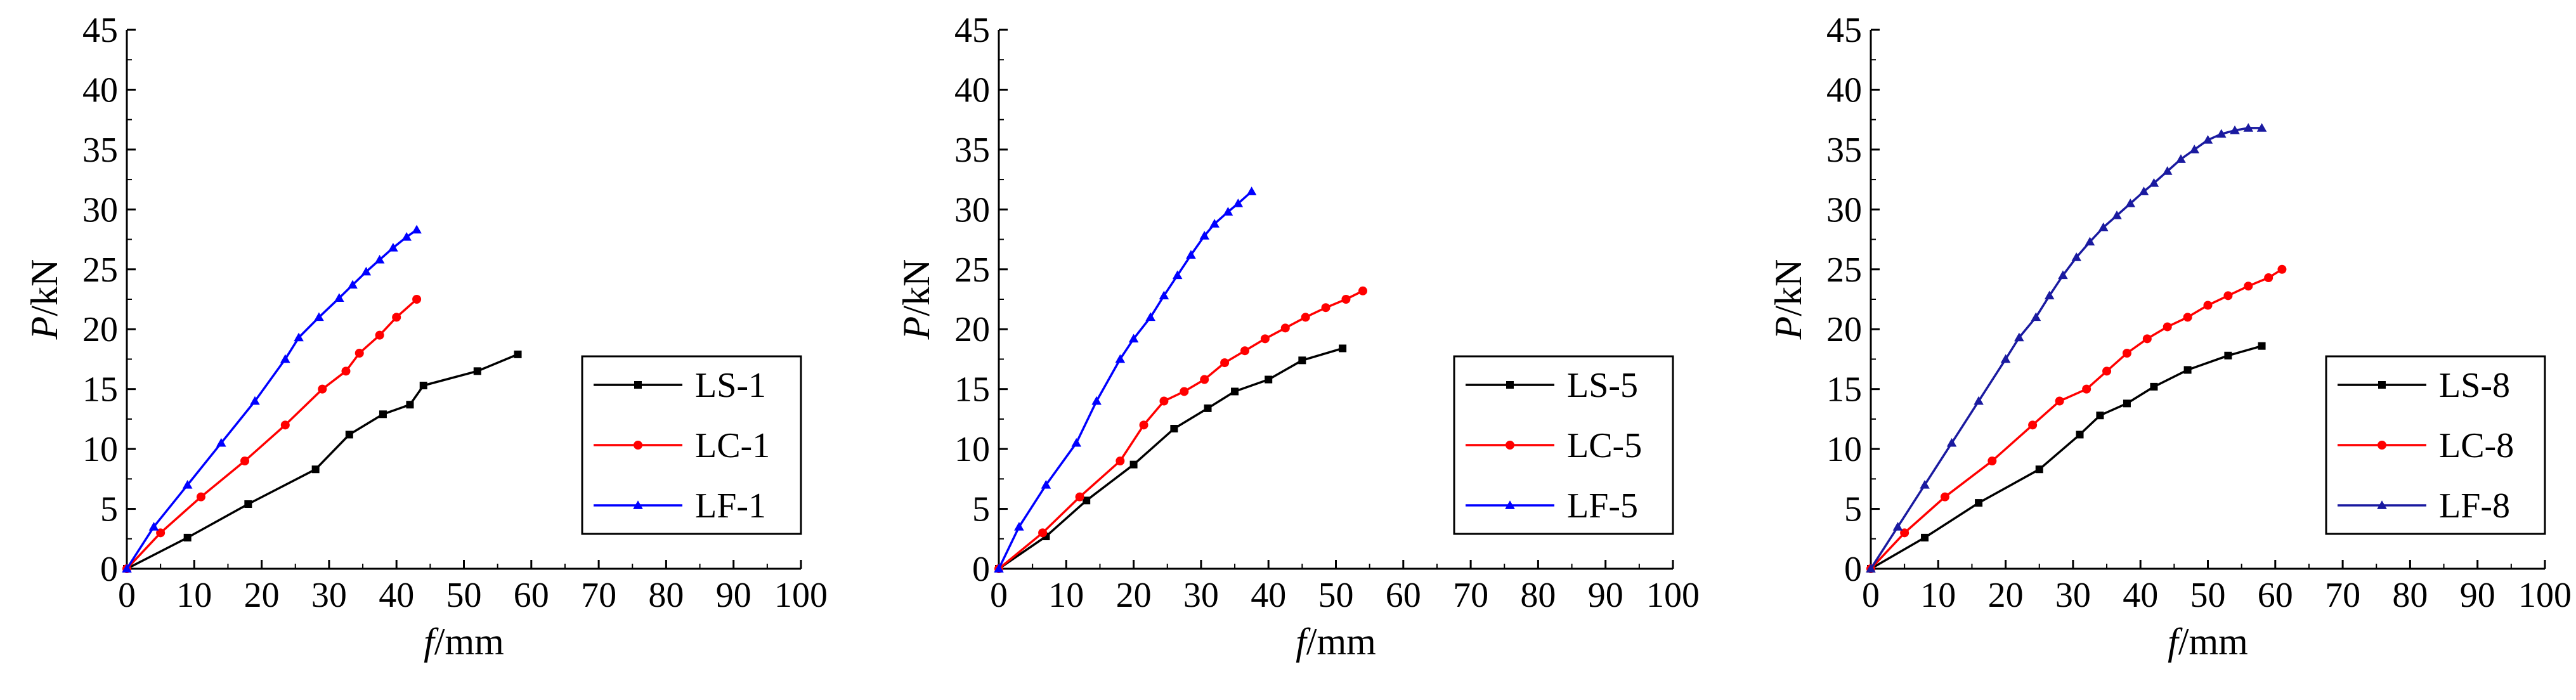  Describe the element at coordinates (2426, 446) in the screenshot. I see `legend-entry: LC-8` at that location.